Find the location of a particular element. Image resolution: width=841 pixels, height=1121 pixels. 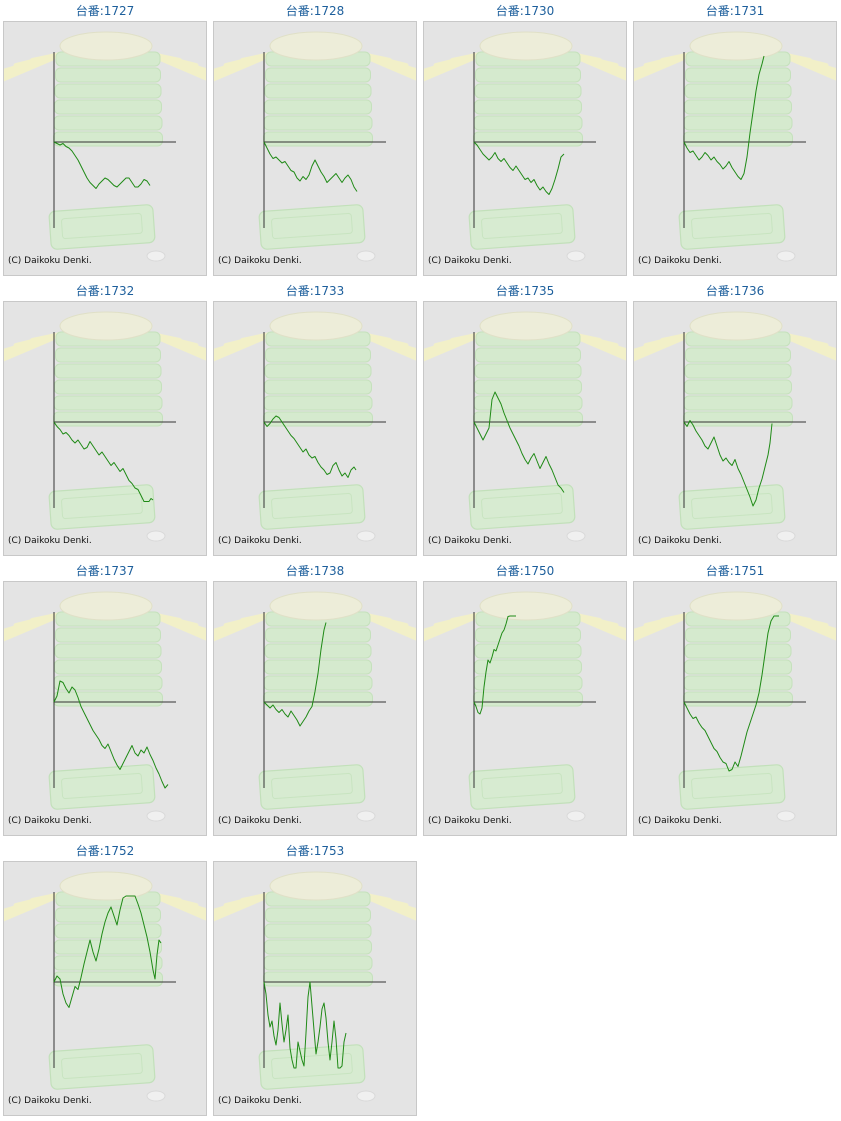

chart-panel: 台番:1752 (C) Daikoku Denki. is located at coordinates (105, 980).